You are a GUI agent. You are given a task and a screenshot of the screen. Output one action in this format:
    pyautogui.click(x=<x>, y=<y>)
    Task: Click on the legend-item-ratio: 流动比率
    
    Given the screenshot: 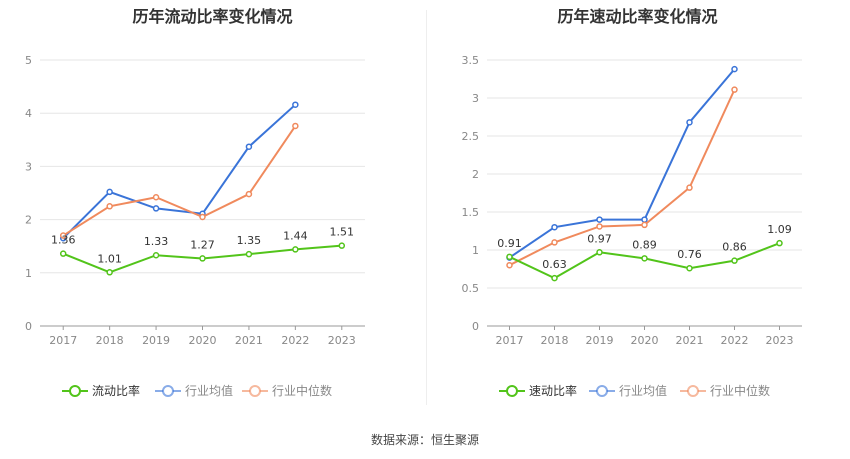 What is the action you would take?
    pyautogui.click(x=101, y=390)
    